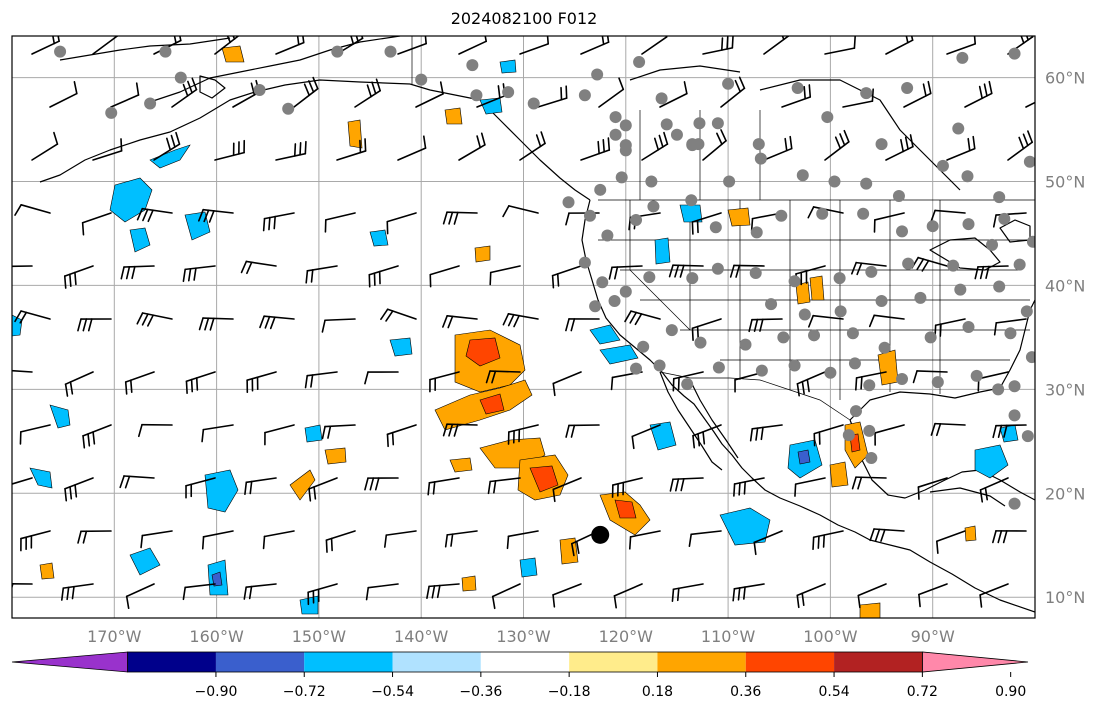 The image size is (1105, 712). Describe the element at coordinates (701, 662) in the screenshot. I see `colorbar-band` at that location.